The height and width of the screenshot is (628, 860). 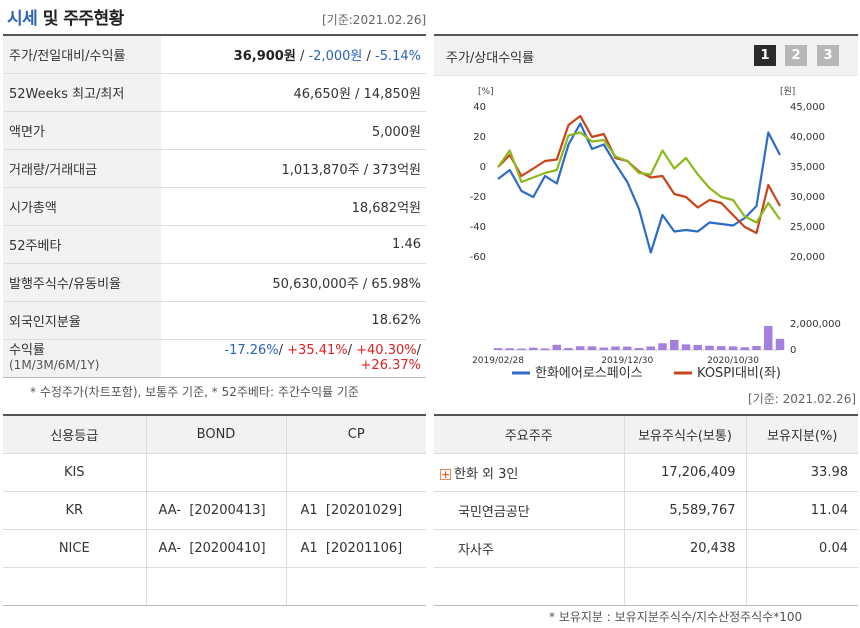 I want to click on chart-page-2-button: 2, so click(x=796, y=55).